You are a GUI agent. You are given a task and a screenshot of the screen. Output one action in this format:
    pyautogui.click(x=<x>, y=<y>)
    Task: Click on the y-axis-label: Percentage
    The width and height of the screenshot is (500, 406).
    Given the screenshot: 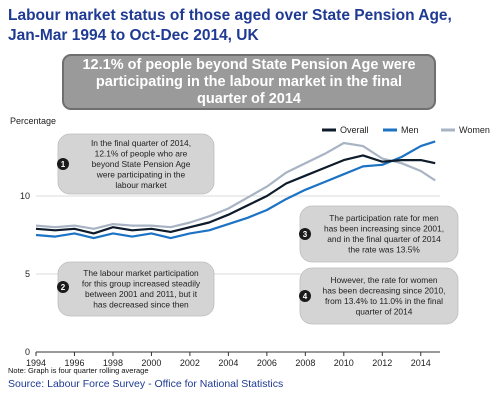 What is the action you would take?
    pyautogui.click(x=33, y=121)
    